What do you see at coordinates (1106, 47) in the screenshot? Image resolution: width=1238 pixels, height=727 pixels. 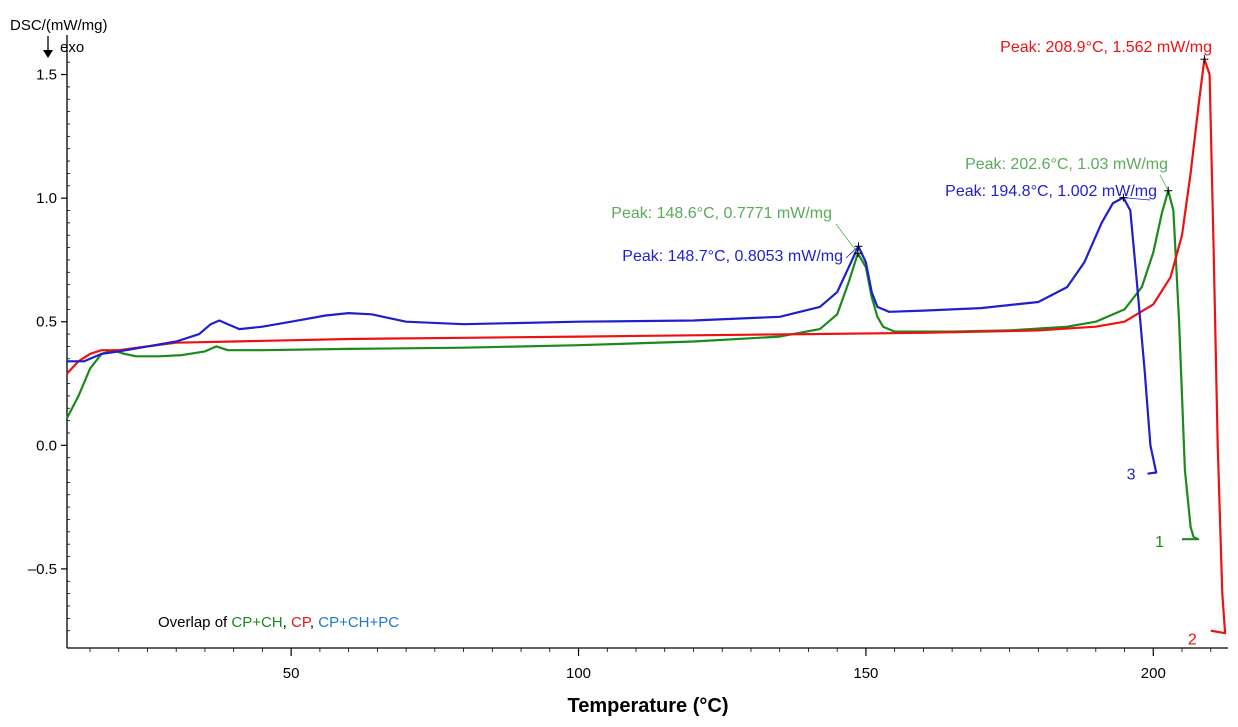 I see `peak-annotation: Peak: 208.9°C, 1.562 mW/mg` at bounding box center [1106, 47].